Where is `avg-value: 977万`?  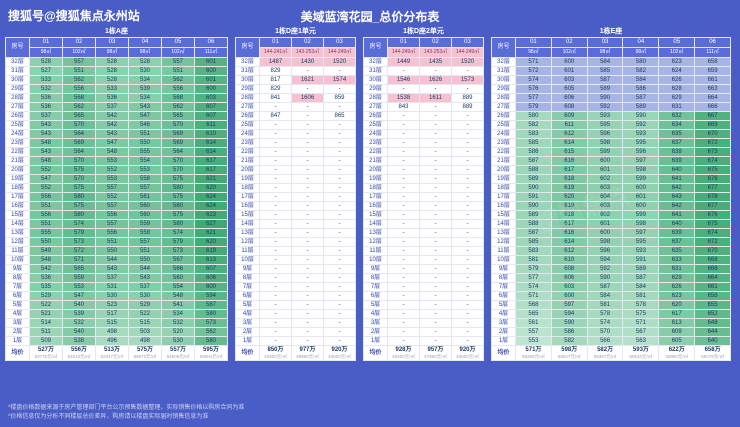 avg-value: 977万 is located at coordinates (307, 350).